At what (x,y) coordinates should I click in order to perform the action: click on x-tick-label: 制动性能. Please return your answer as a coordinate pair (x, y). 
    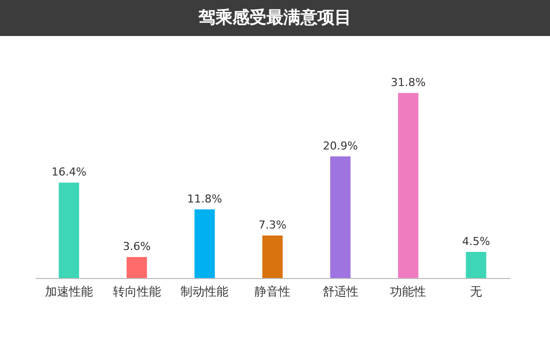
    Looking at the image, I should click on (204, 291).